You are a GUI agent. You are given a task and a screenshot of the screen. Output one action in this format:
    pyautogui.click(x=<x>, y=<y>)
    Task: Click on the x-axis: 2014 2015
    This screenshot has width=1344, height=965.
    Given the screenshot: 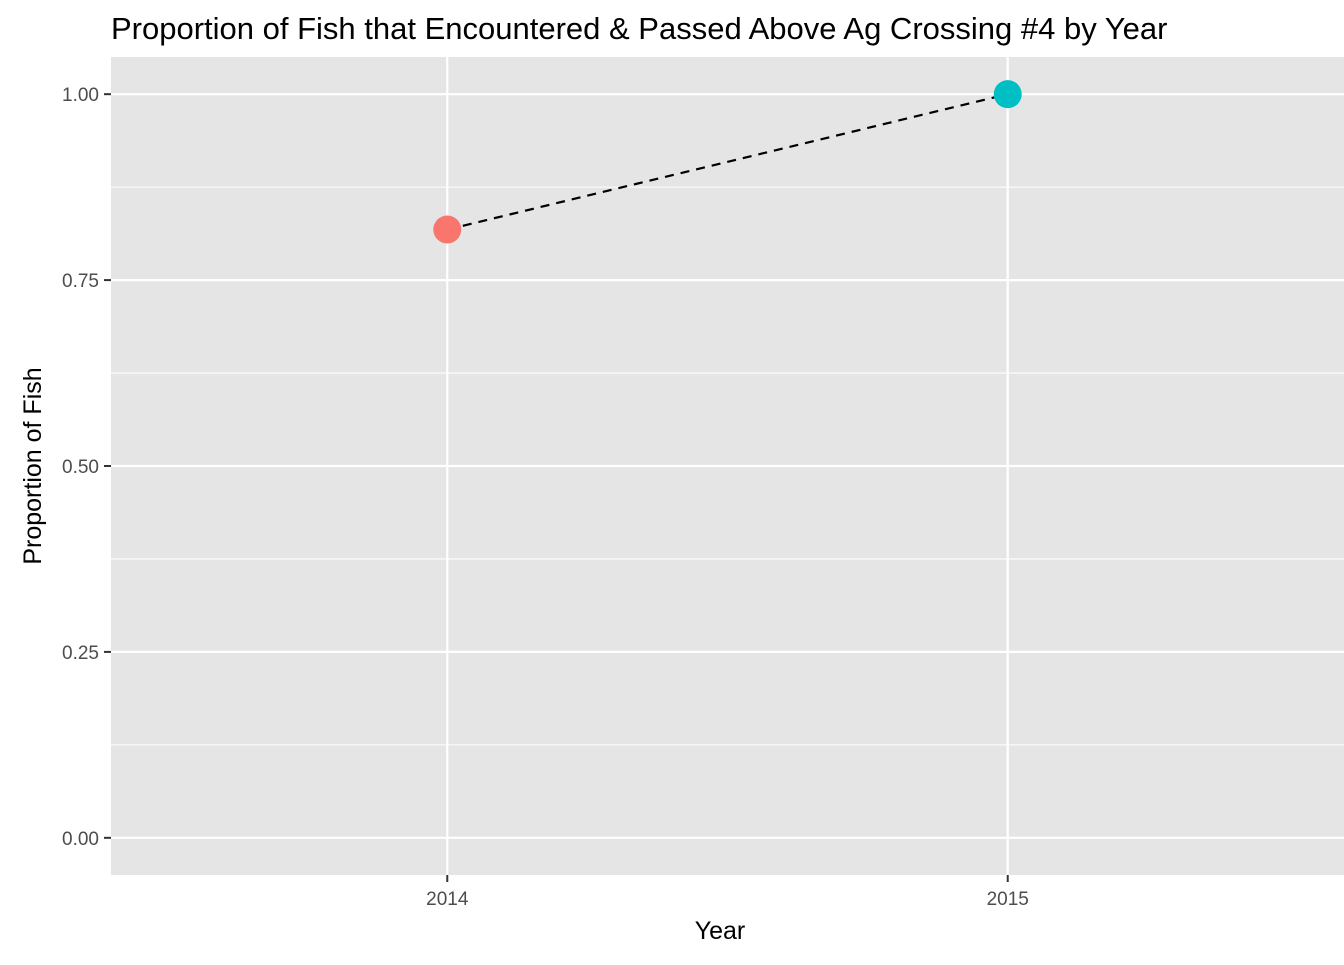 What is the action you would take?
    pyautogui.click(x=727, y=892)
    